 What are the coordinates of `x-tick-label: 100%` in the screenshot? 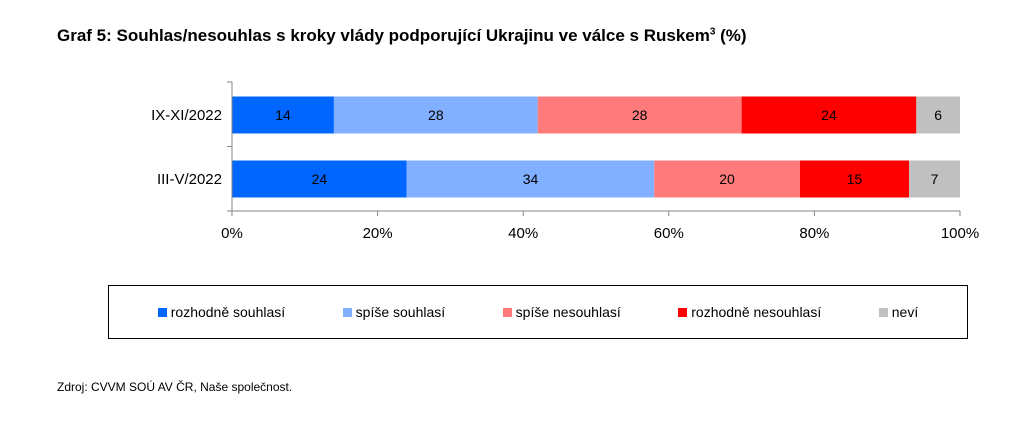 It's located at (960, 233).